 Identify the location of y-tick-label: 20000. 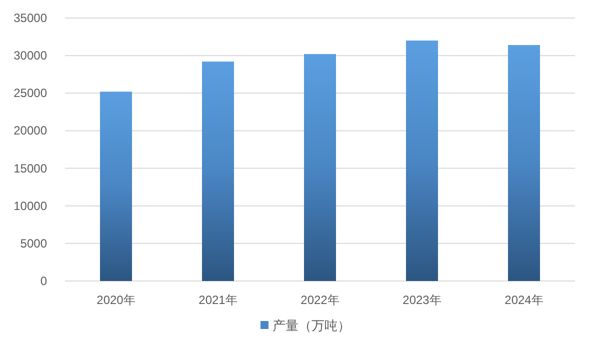
(31, 131).